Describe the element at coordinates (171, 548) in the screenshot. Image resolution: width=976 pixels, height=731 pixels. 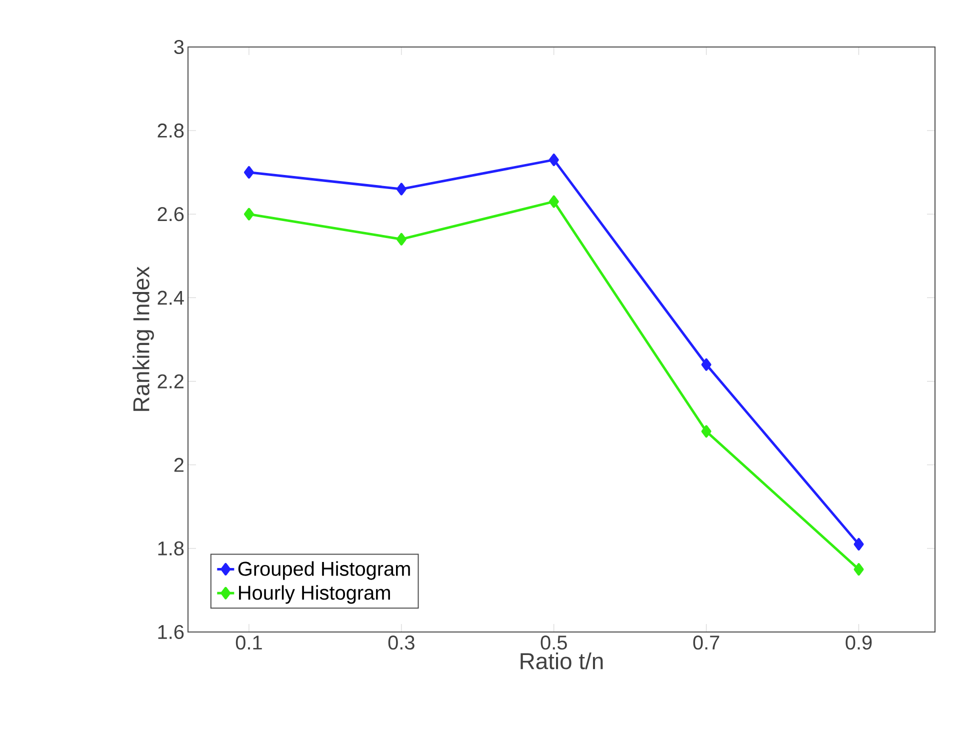
I see `y-tick-label: 1.8` at that location.